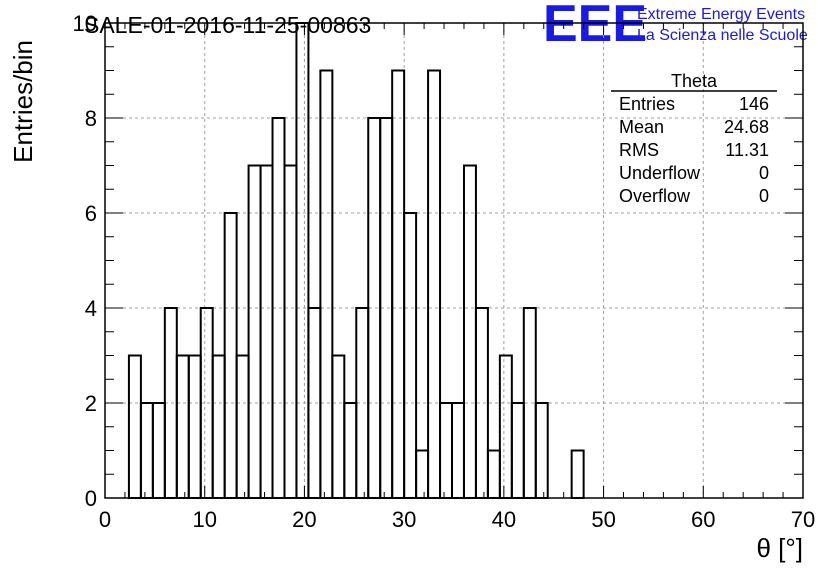  I want to click on stats-label-mean: Mean, so click(641, 127).